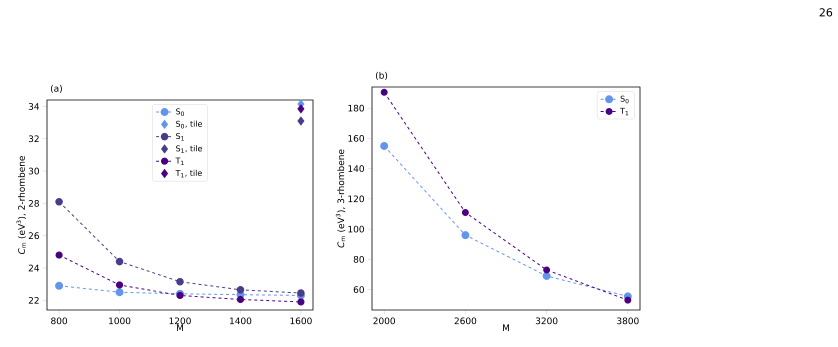 The image size is (838, 347). I want to click on y-tick-label: 32, so click(33, 138).